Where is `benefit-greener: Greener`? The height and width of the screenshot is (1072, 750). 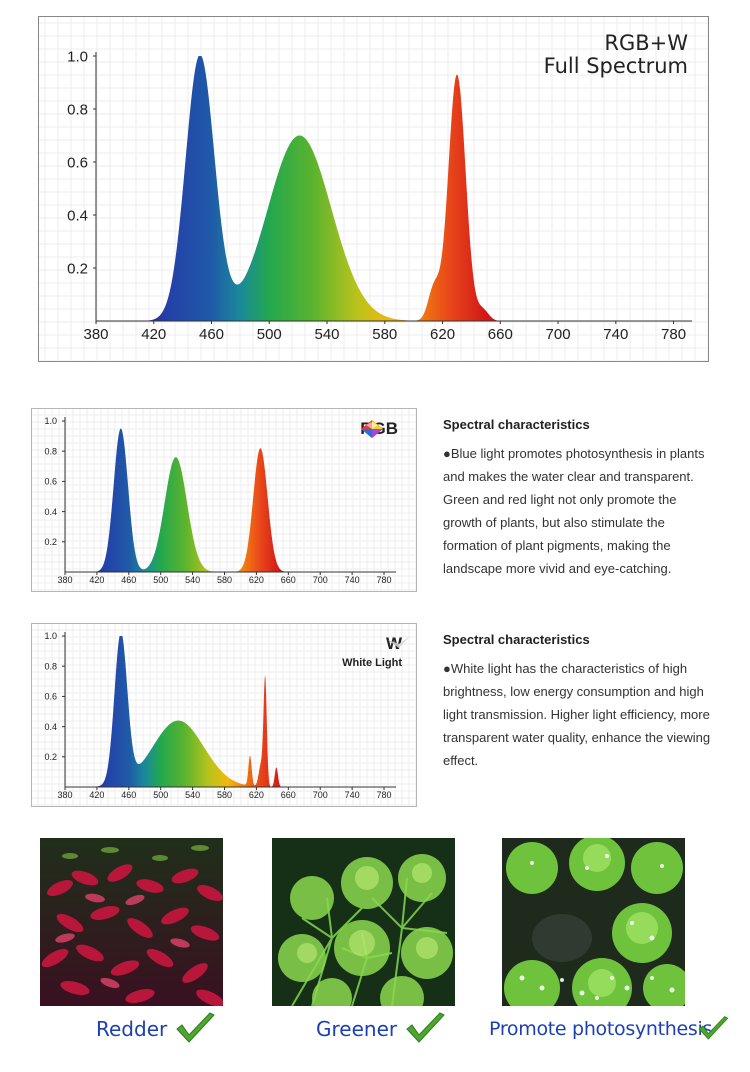 benefit-greener: Greener is located at coordinates (381, 1029).